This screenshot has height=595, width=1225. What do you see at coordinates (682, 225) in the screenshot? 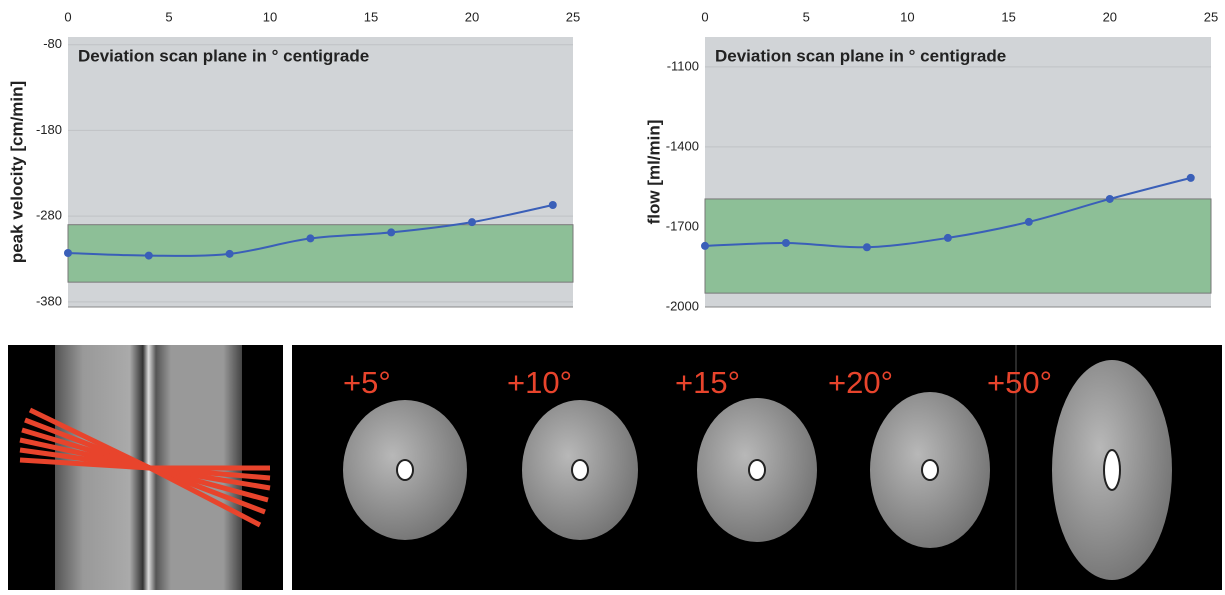
I see `y-tick-label: -1700` at bounding box center [682, 225].